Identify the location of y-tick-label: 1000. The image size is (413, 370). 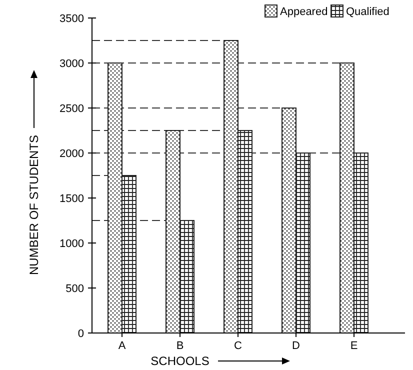
(72, 244).